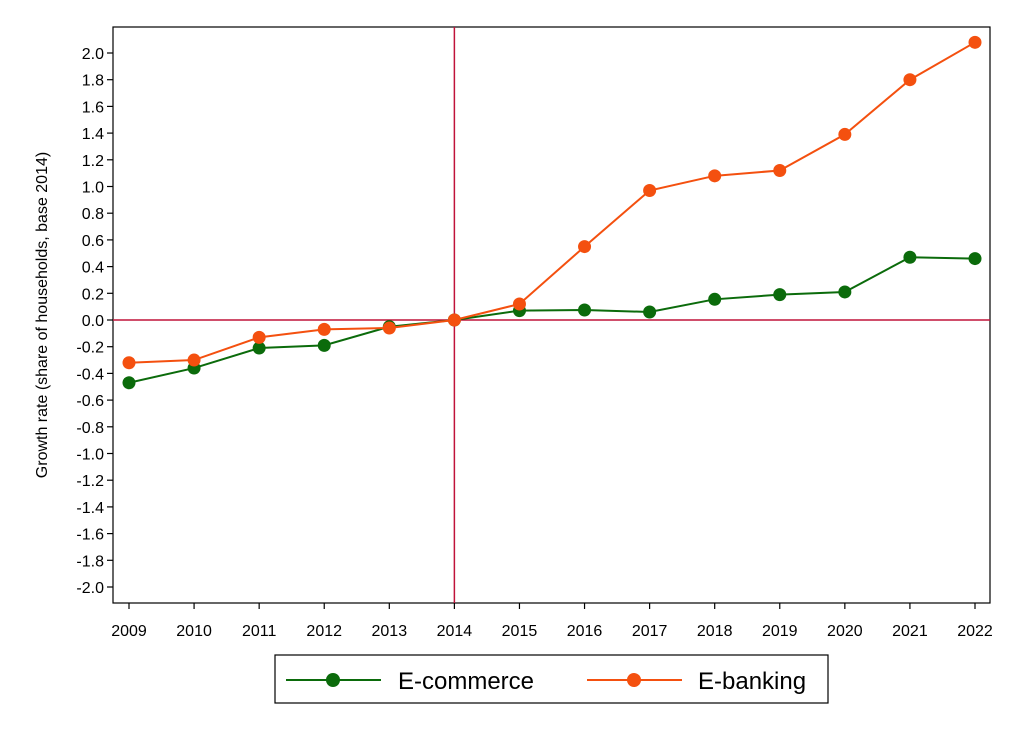 The width and height of the screenshot is (1017, 744). Describe the element at coordinates (780, 631) in the screenshot. I see `x-tick-label: 2019` at that location.